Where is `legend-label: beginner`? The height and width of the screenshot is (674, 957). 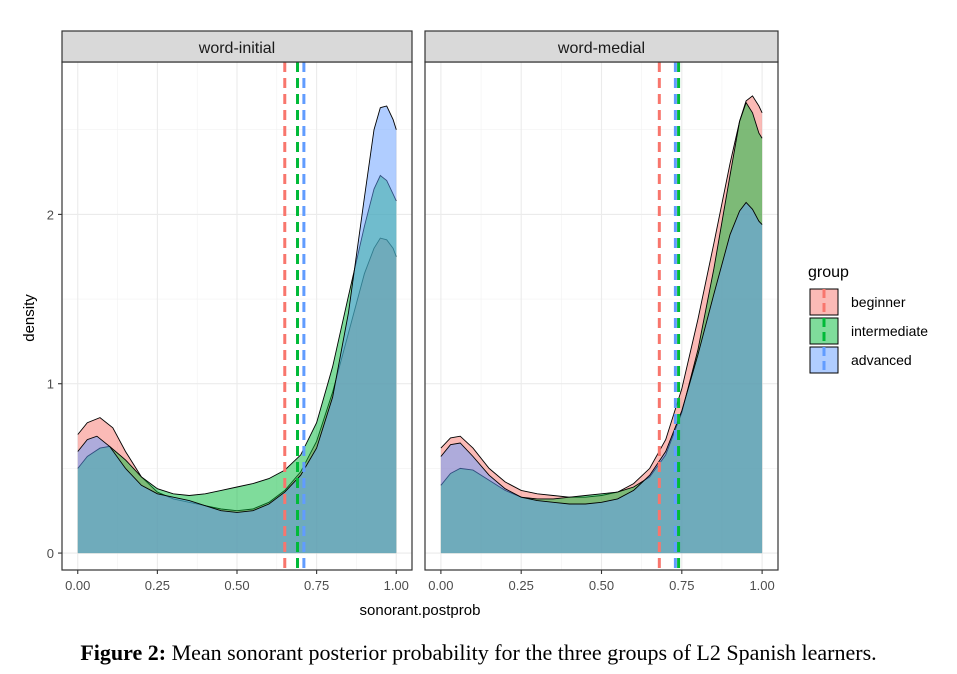
legend-label: beginner is located at coordinates (878, 302).